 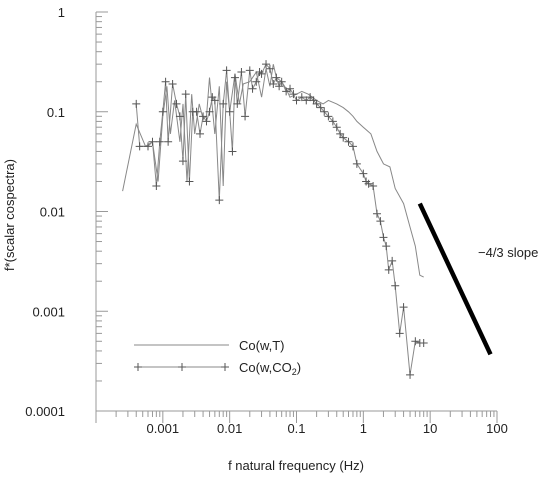 I want to click on y-axis-label: f*(scalar cospectra), so click(x=9, y=215).